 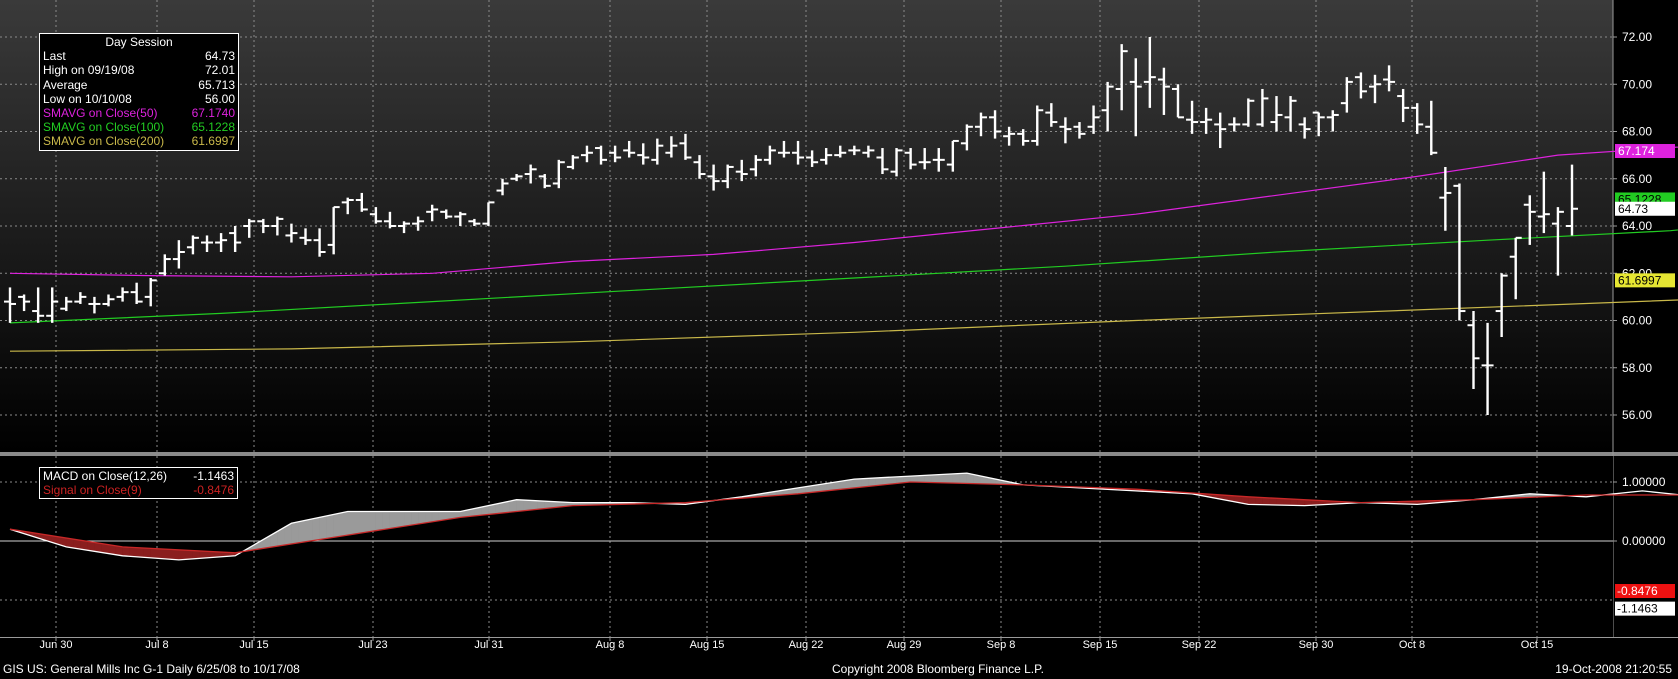 What do you see at coordinates (139, 56) in the screenshot?
I see `legend-row-last: Last 64.73` at bounding box center [139, 56].